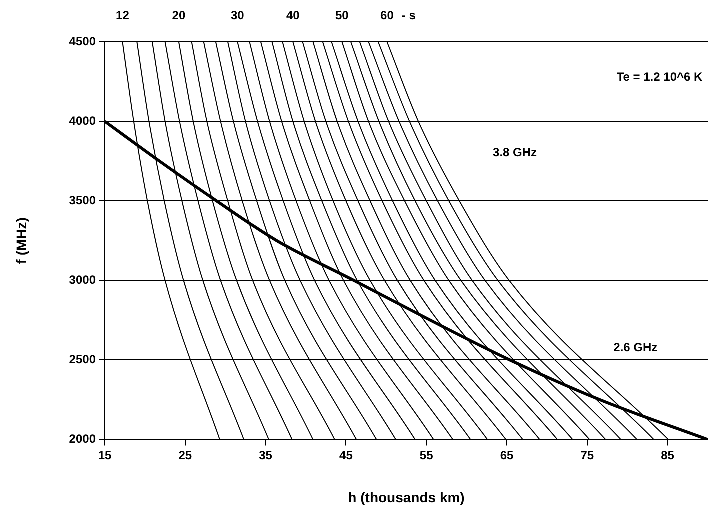 The image size is (709, 521). Describe the element at coordinates (185, 455) in the screenshot. I see `x-tick-label: 25` at that location.